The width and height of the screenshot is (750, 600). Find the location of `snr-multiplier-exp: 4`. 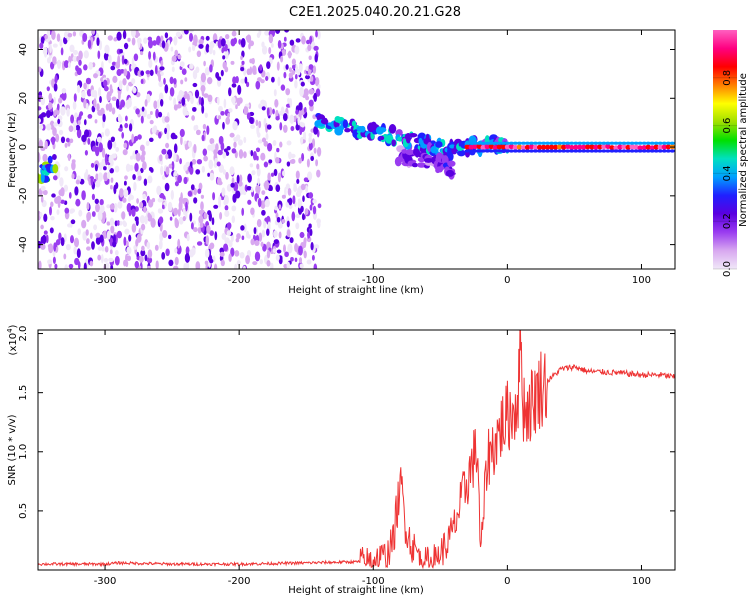

snr-multiplier-exp: 4 is located at coordinates (10, 330).